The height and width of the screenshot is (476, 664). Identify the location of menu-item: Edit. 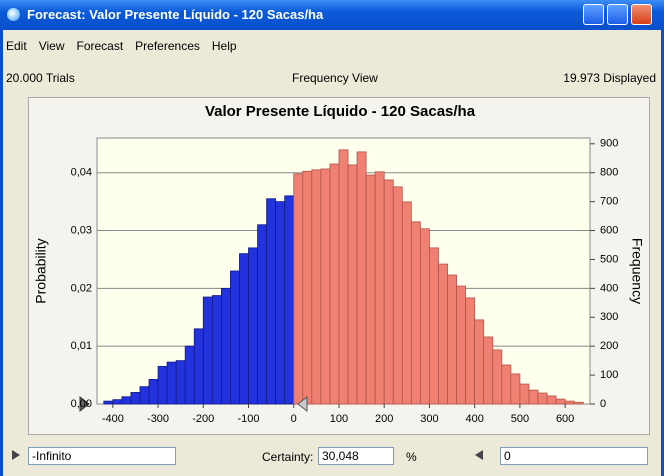
(16, 46).